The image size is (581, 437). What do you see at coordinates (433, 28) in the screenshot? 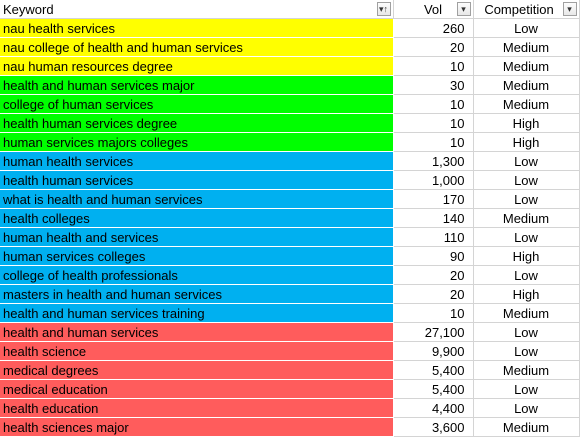
I see `vol-cell: 260` at bounding box center [433, 28].